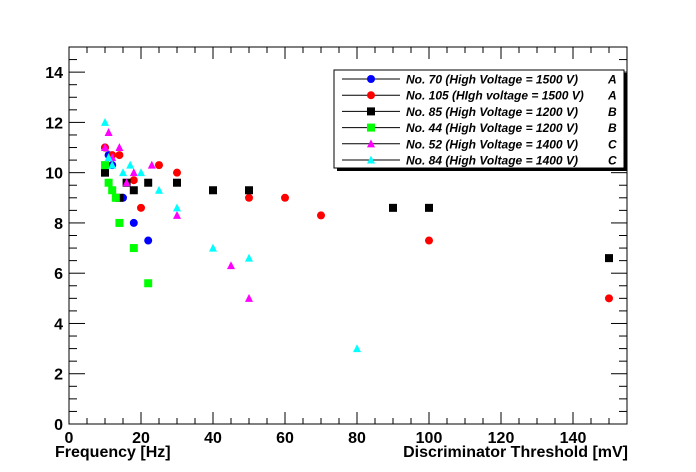  What do you see at coordinates (492, 112) in the screenshot?
I see `legend-label: No. 85 (High Voltage = 1200 V)` at bounding box center [492, 112].